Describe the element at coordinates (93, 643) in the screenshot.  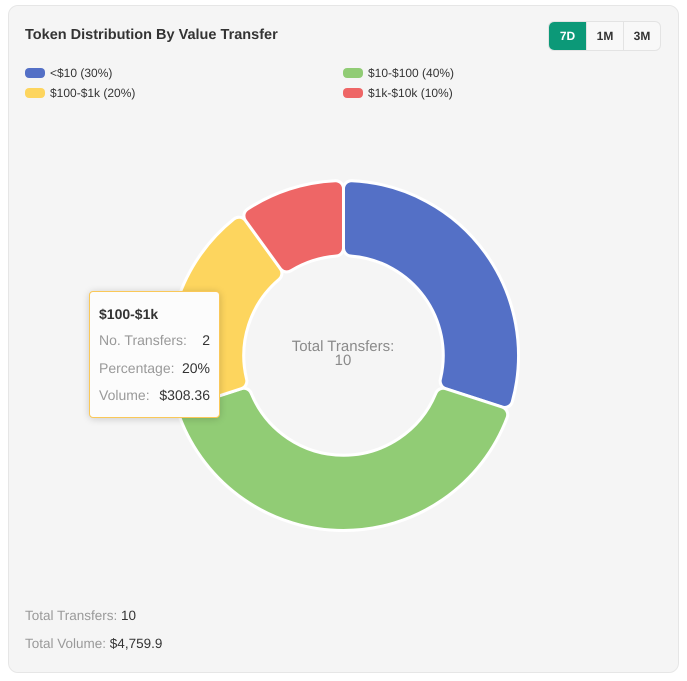
I see `text: Total Volume: $4,759.9` at that location.